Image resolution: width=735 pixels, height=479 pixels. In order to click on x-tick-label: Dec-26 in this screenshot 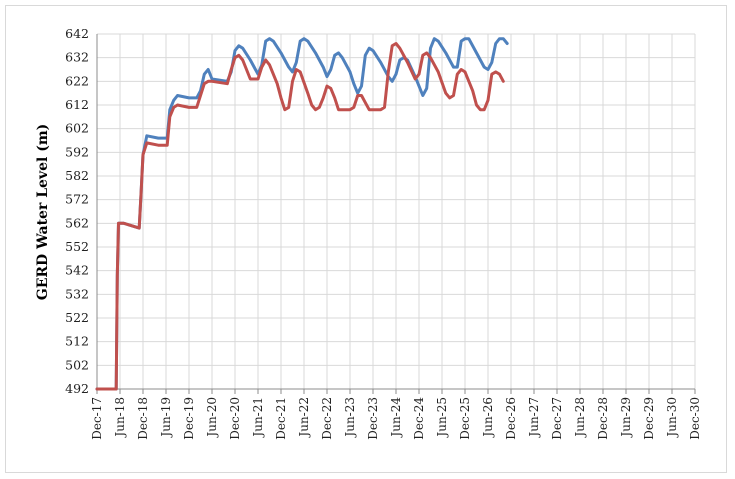, I will do `click(511, 418)`.